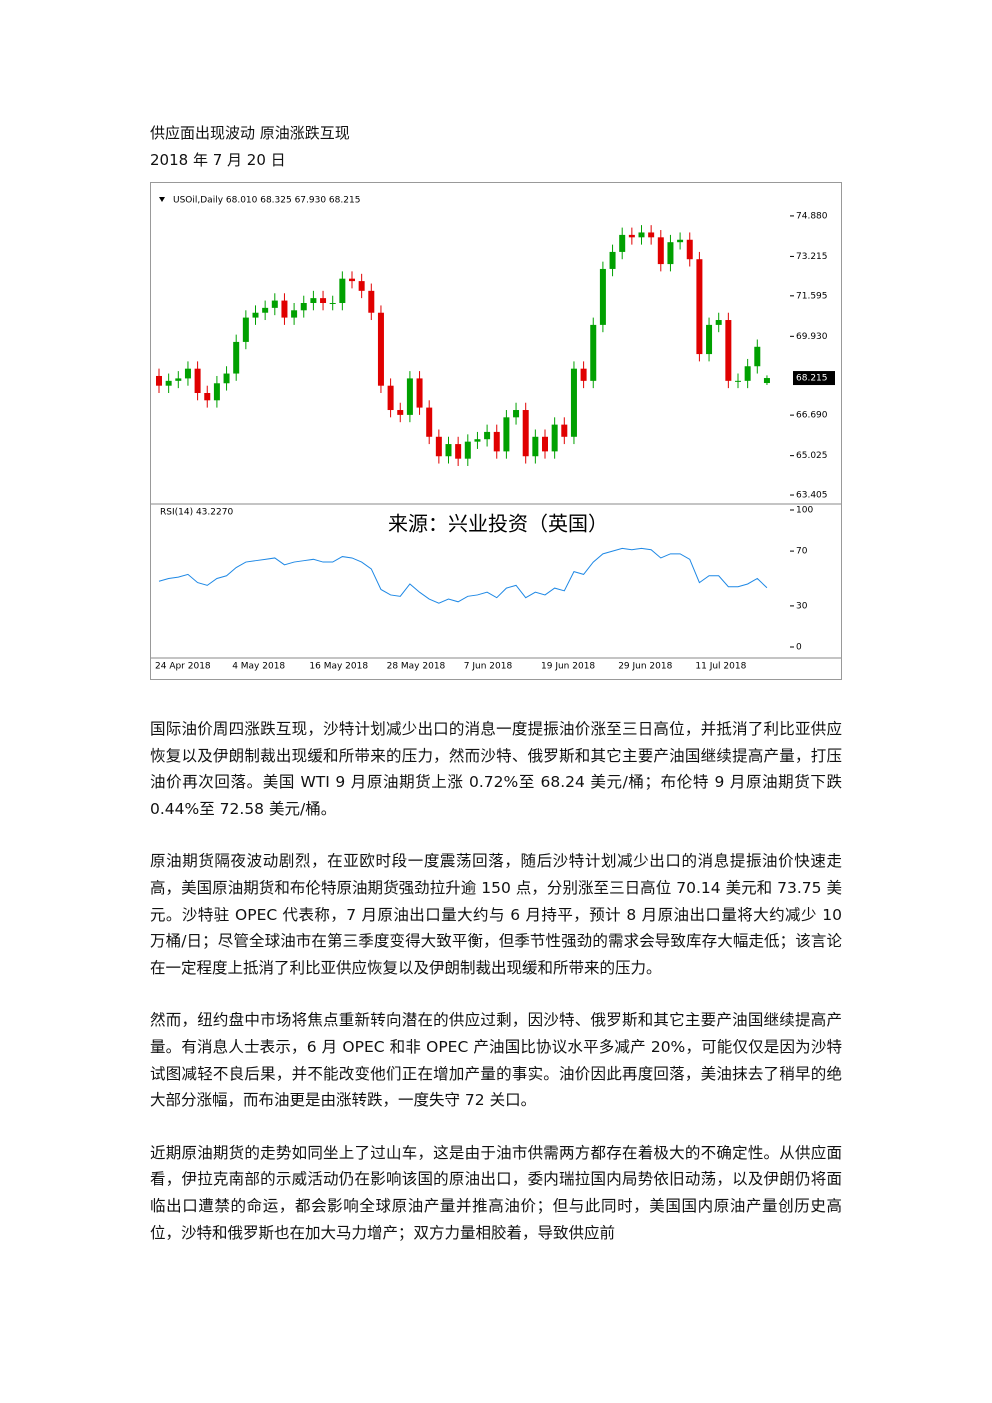 The width and height of the screenshot is (992, 1403). Describe the element at coordinates (463, 575) in the screenshot. I see `rsi-line` at that location.